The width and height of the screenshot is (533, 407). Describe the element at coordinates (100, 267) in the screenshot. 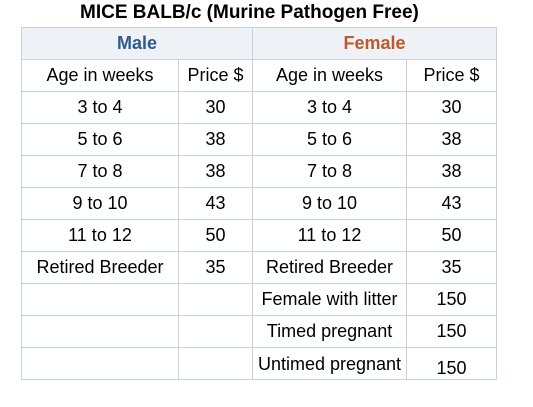

I see `male-age-cell: Retired Breeder` at that location.